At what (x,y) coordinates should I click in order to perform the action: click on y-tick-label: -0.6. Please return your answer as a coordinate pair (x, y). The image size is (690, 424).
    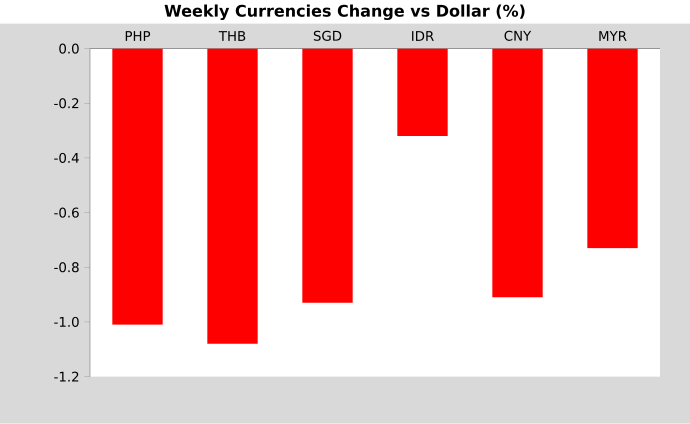
    Looking at the image, I should click on (66, 213).